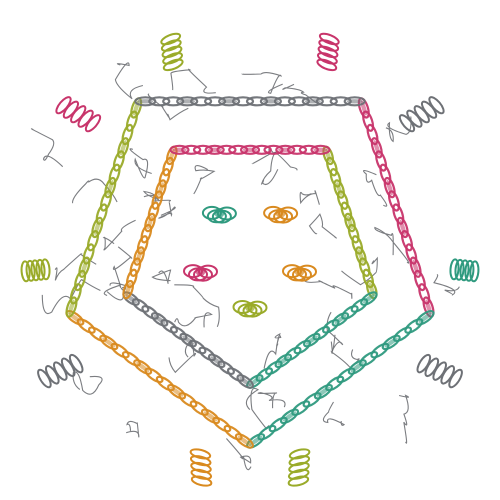 The height and width of the screenshot is (500, 500). I want to click on inner-domains, so click(250, 261).